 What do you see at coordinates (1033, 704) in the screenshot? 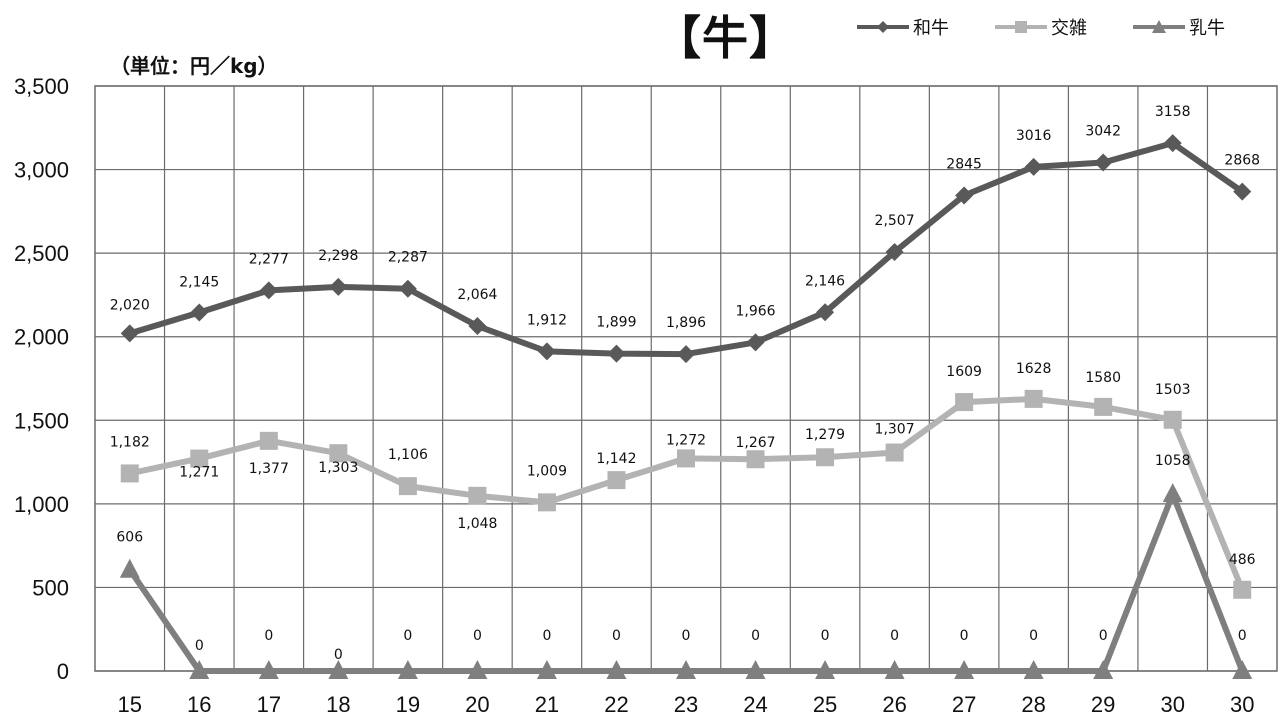
I see `x-tick-label: 28` at bounding box center [1033, 704].